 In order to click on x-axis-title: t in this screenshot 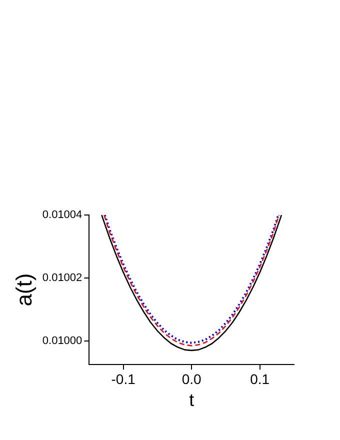, I will do `click(191, 400)`.